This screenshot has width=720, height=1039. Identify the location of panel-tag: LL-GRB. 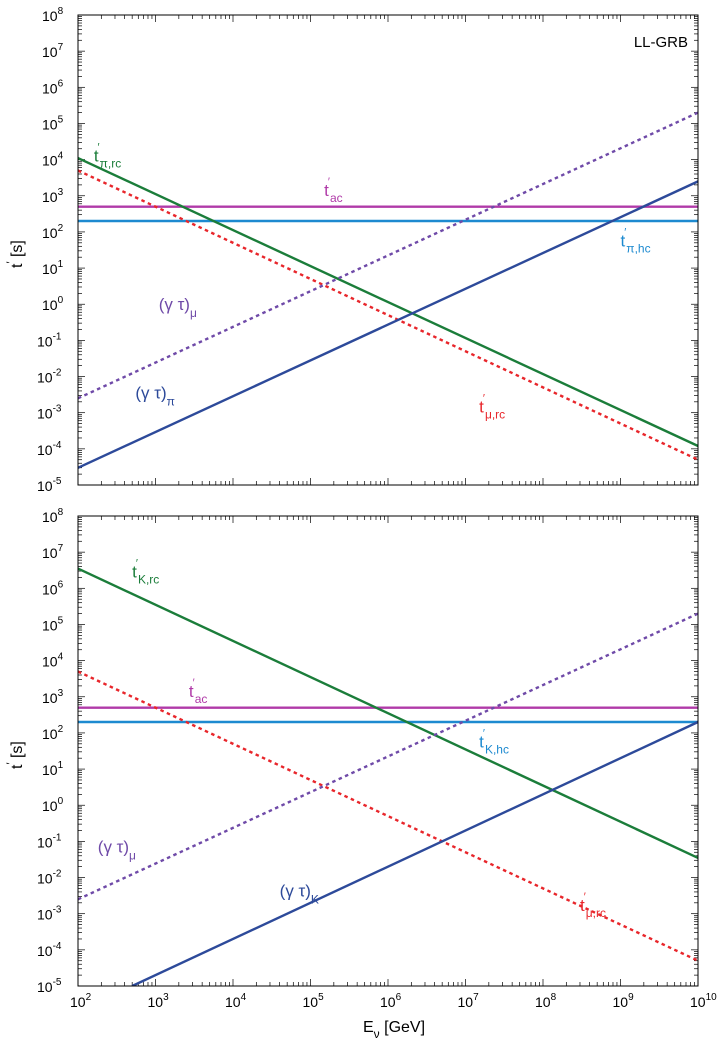
(661, 42).